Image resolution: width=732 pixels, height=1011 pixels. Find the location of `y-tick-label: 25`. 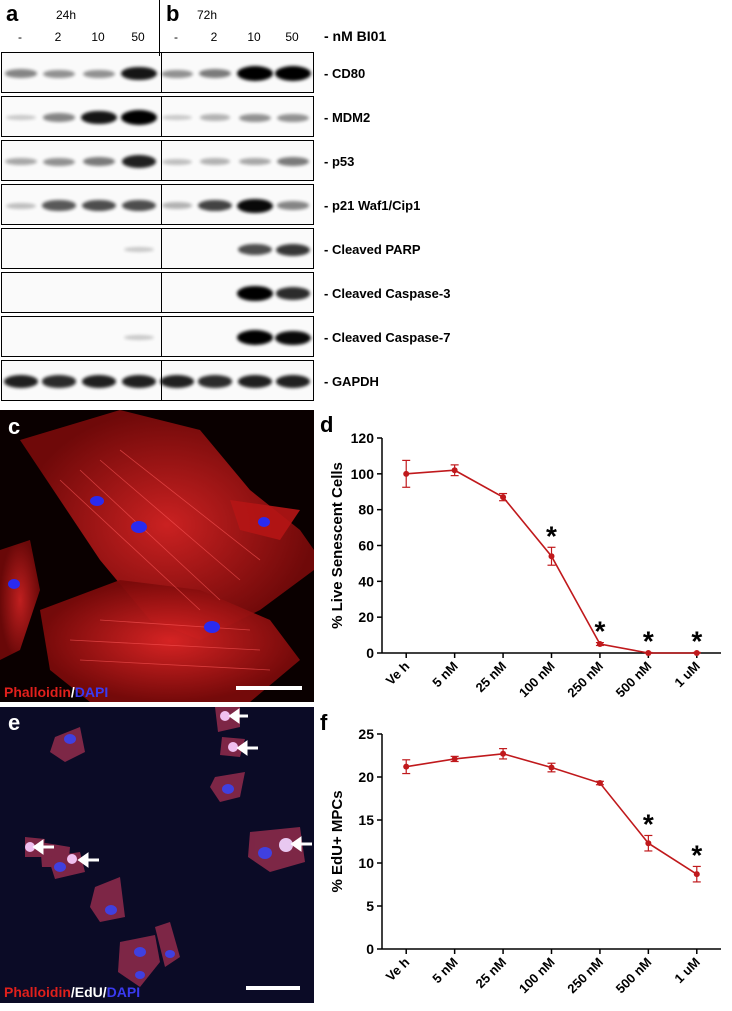

y-tick-label: 25 is located at coordinates (366, 734).